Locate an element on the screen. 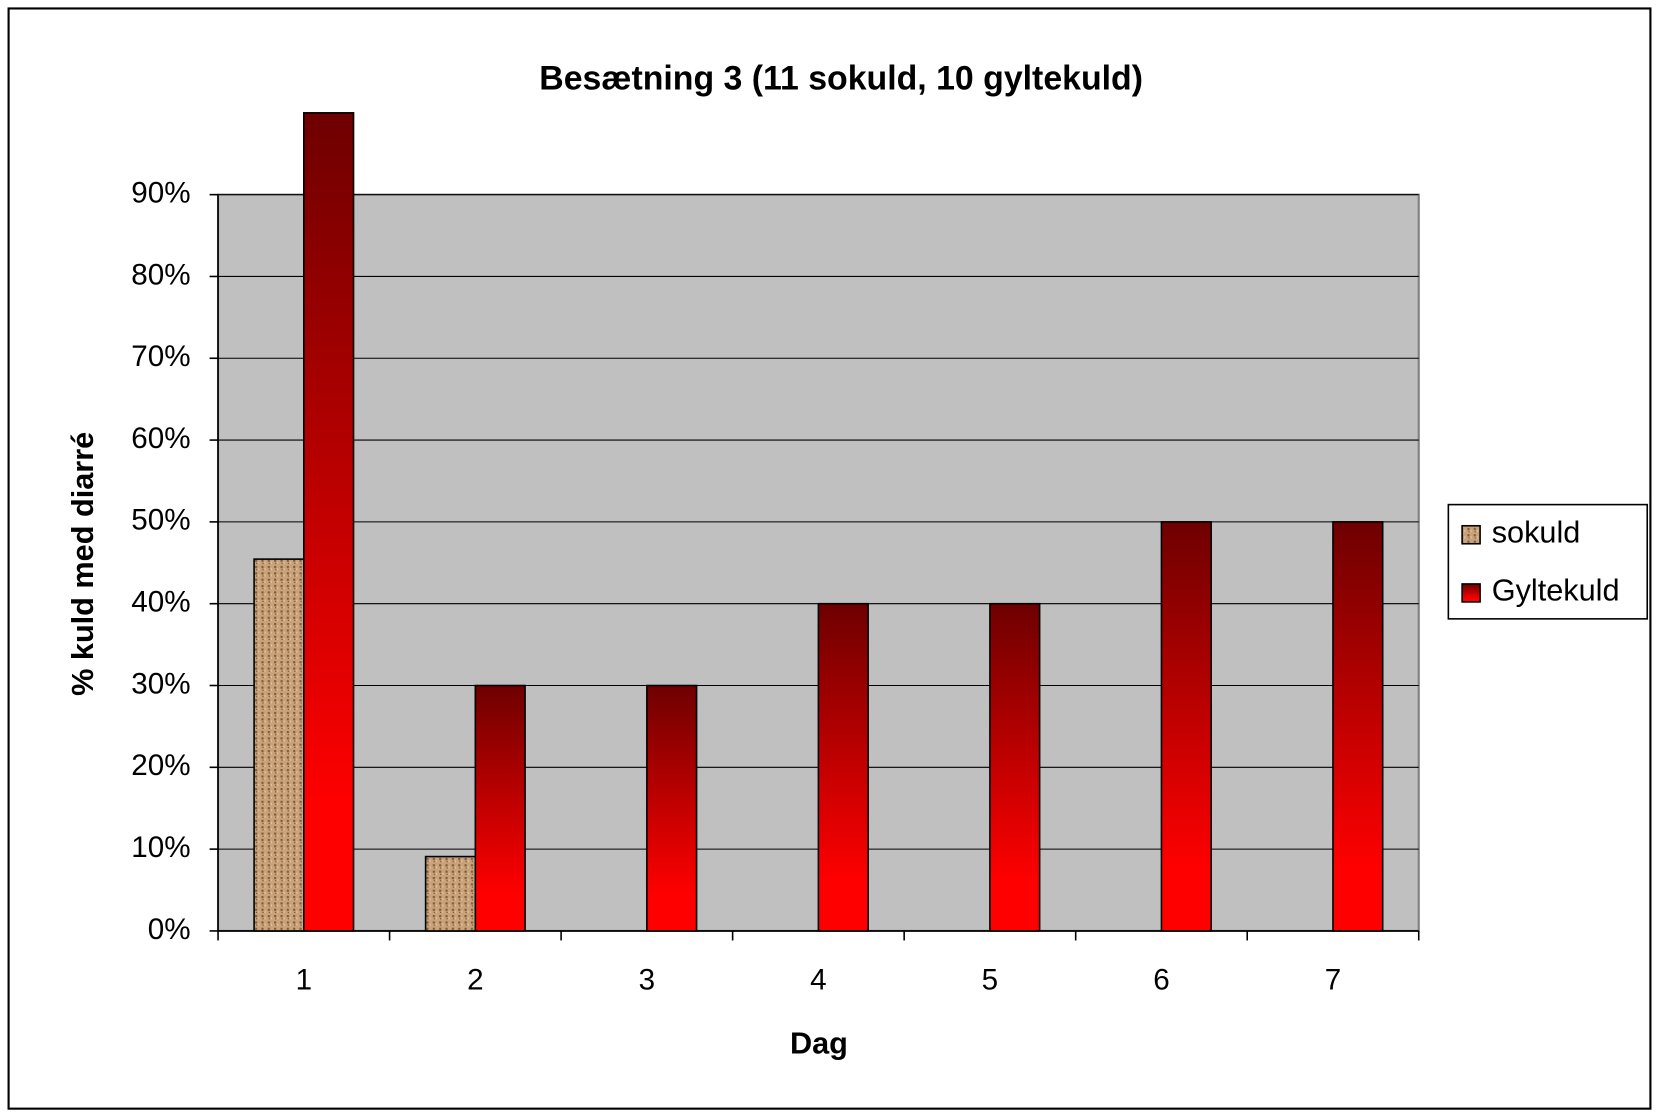 This screenshot has height=1115, width=1659. y-tick-label: 80% is located at coordinates (160, 274).